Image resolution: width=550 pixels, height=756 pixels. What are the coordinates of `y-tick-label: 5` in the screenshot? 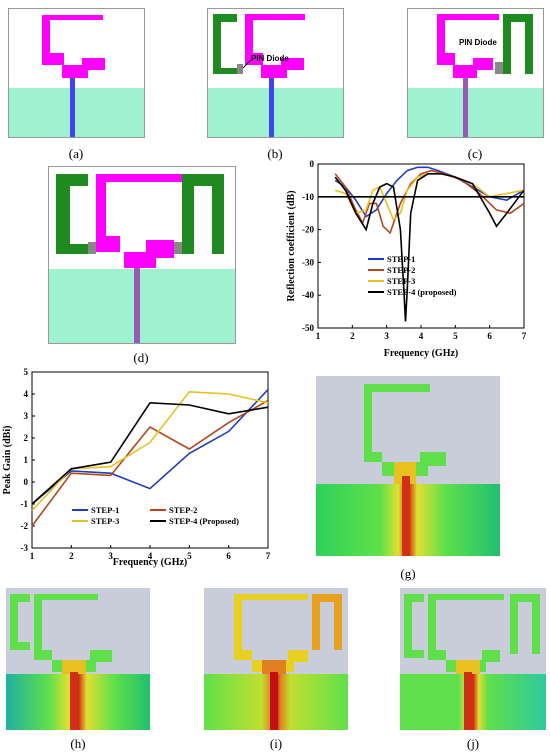 It's located at (26, 372).